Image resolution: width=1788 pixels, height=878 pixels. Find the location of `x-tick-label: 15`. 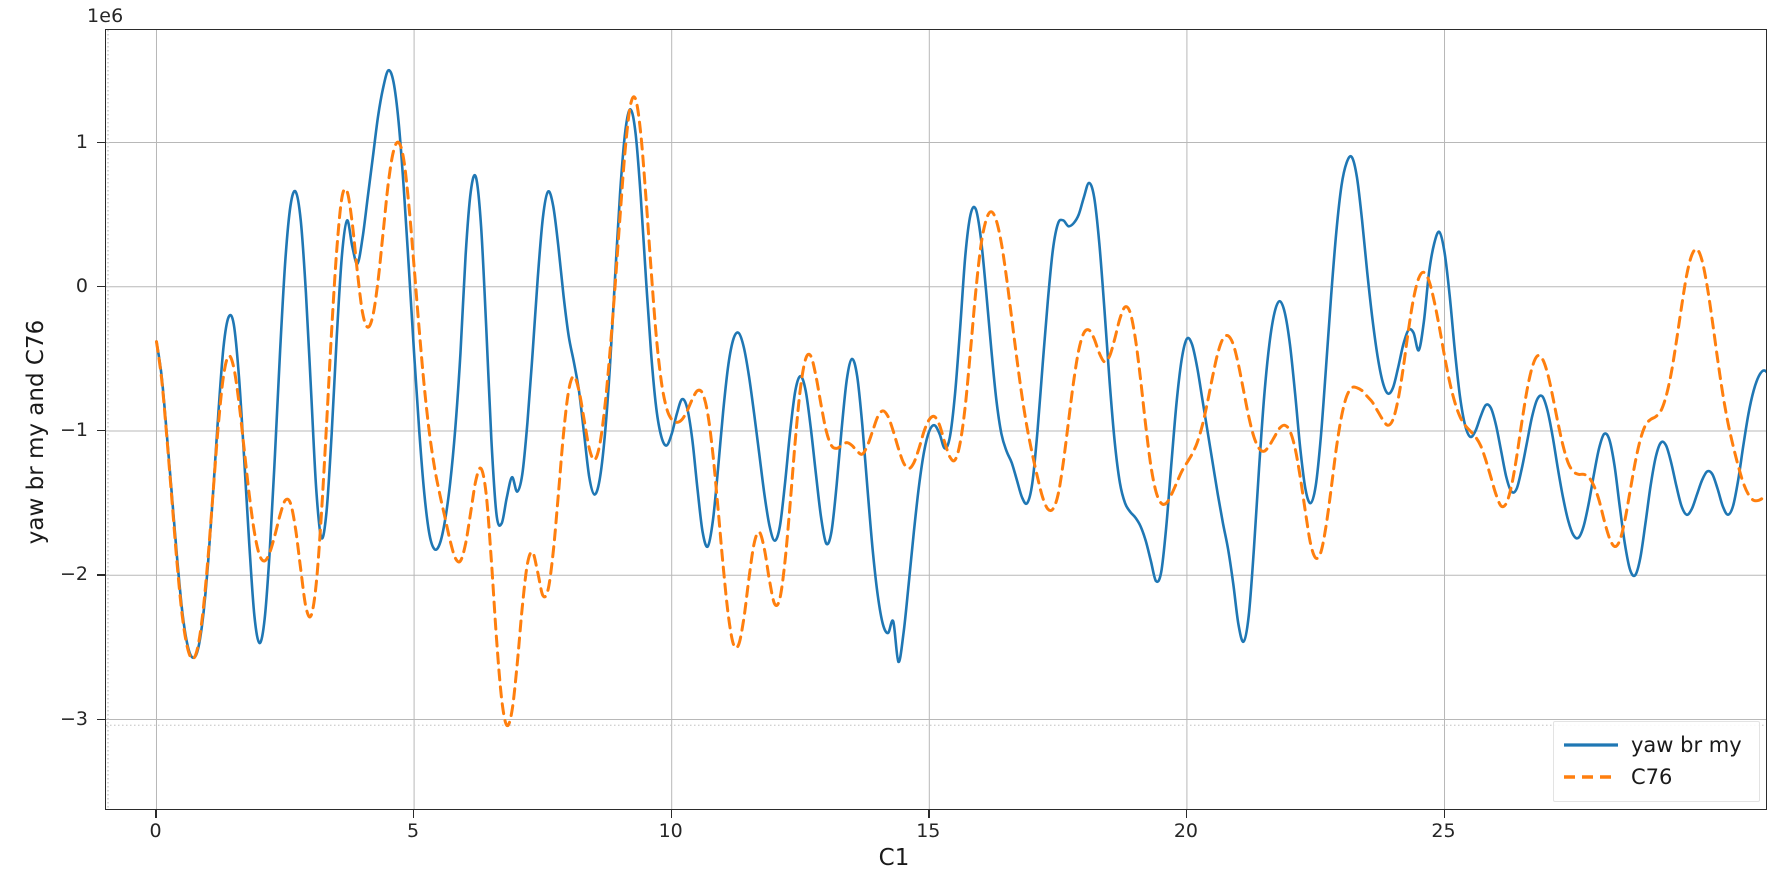

x-tick-label: 15 is located at coordinates (928, 831).